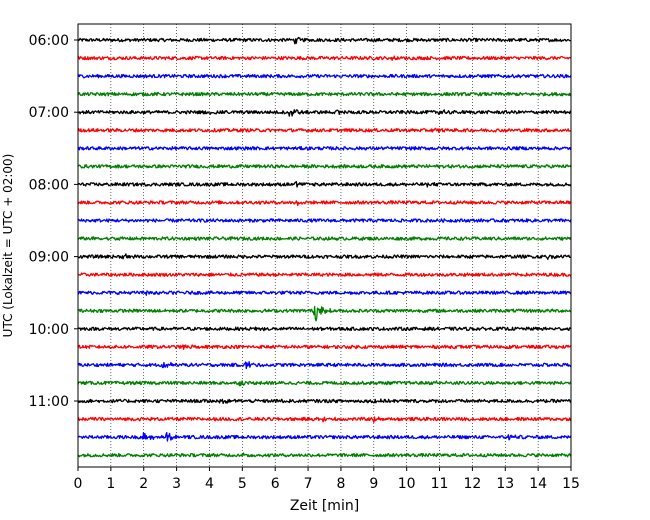  I want to click on y-tick-label: 11:00, so click(49, 402).